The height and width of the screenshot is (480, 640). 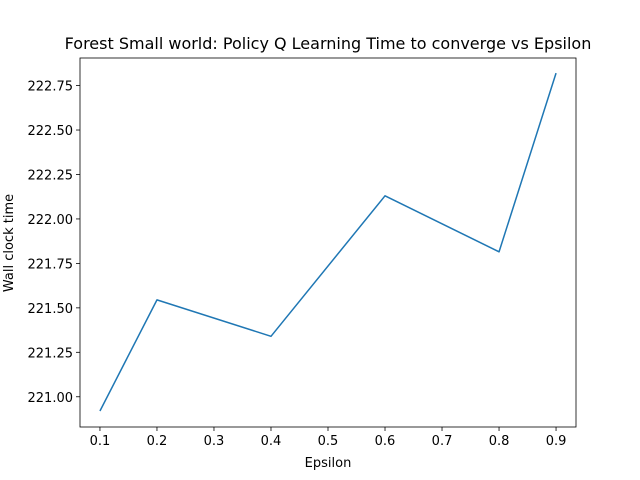 What do you see at coordinates (51, 175) in the screenshot?
I see `y-tick-label: 222.25` at bounding box center [51, 175].